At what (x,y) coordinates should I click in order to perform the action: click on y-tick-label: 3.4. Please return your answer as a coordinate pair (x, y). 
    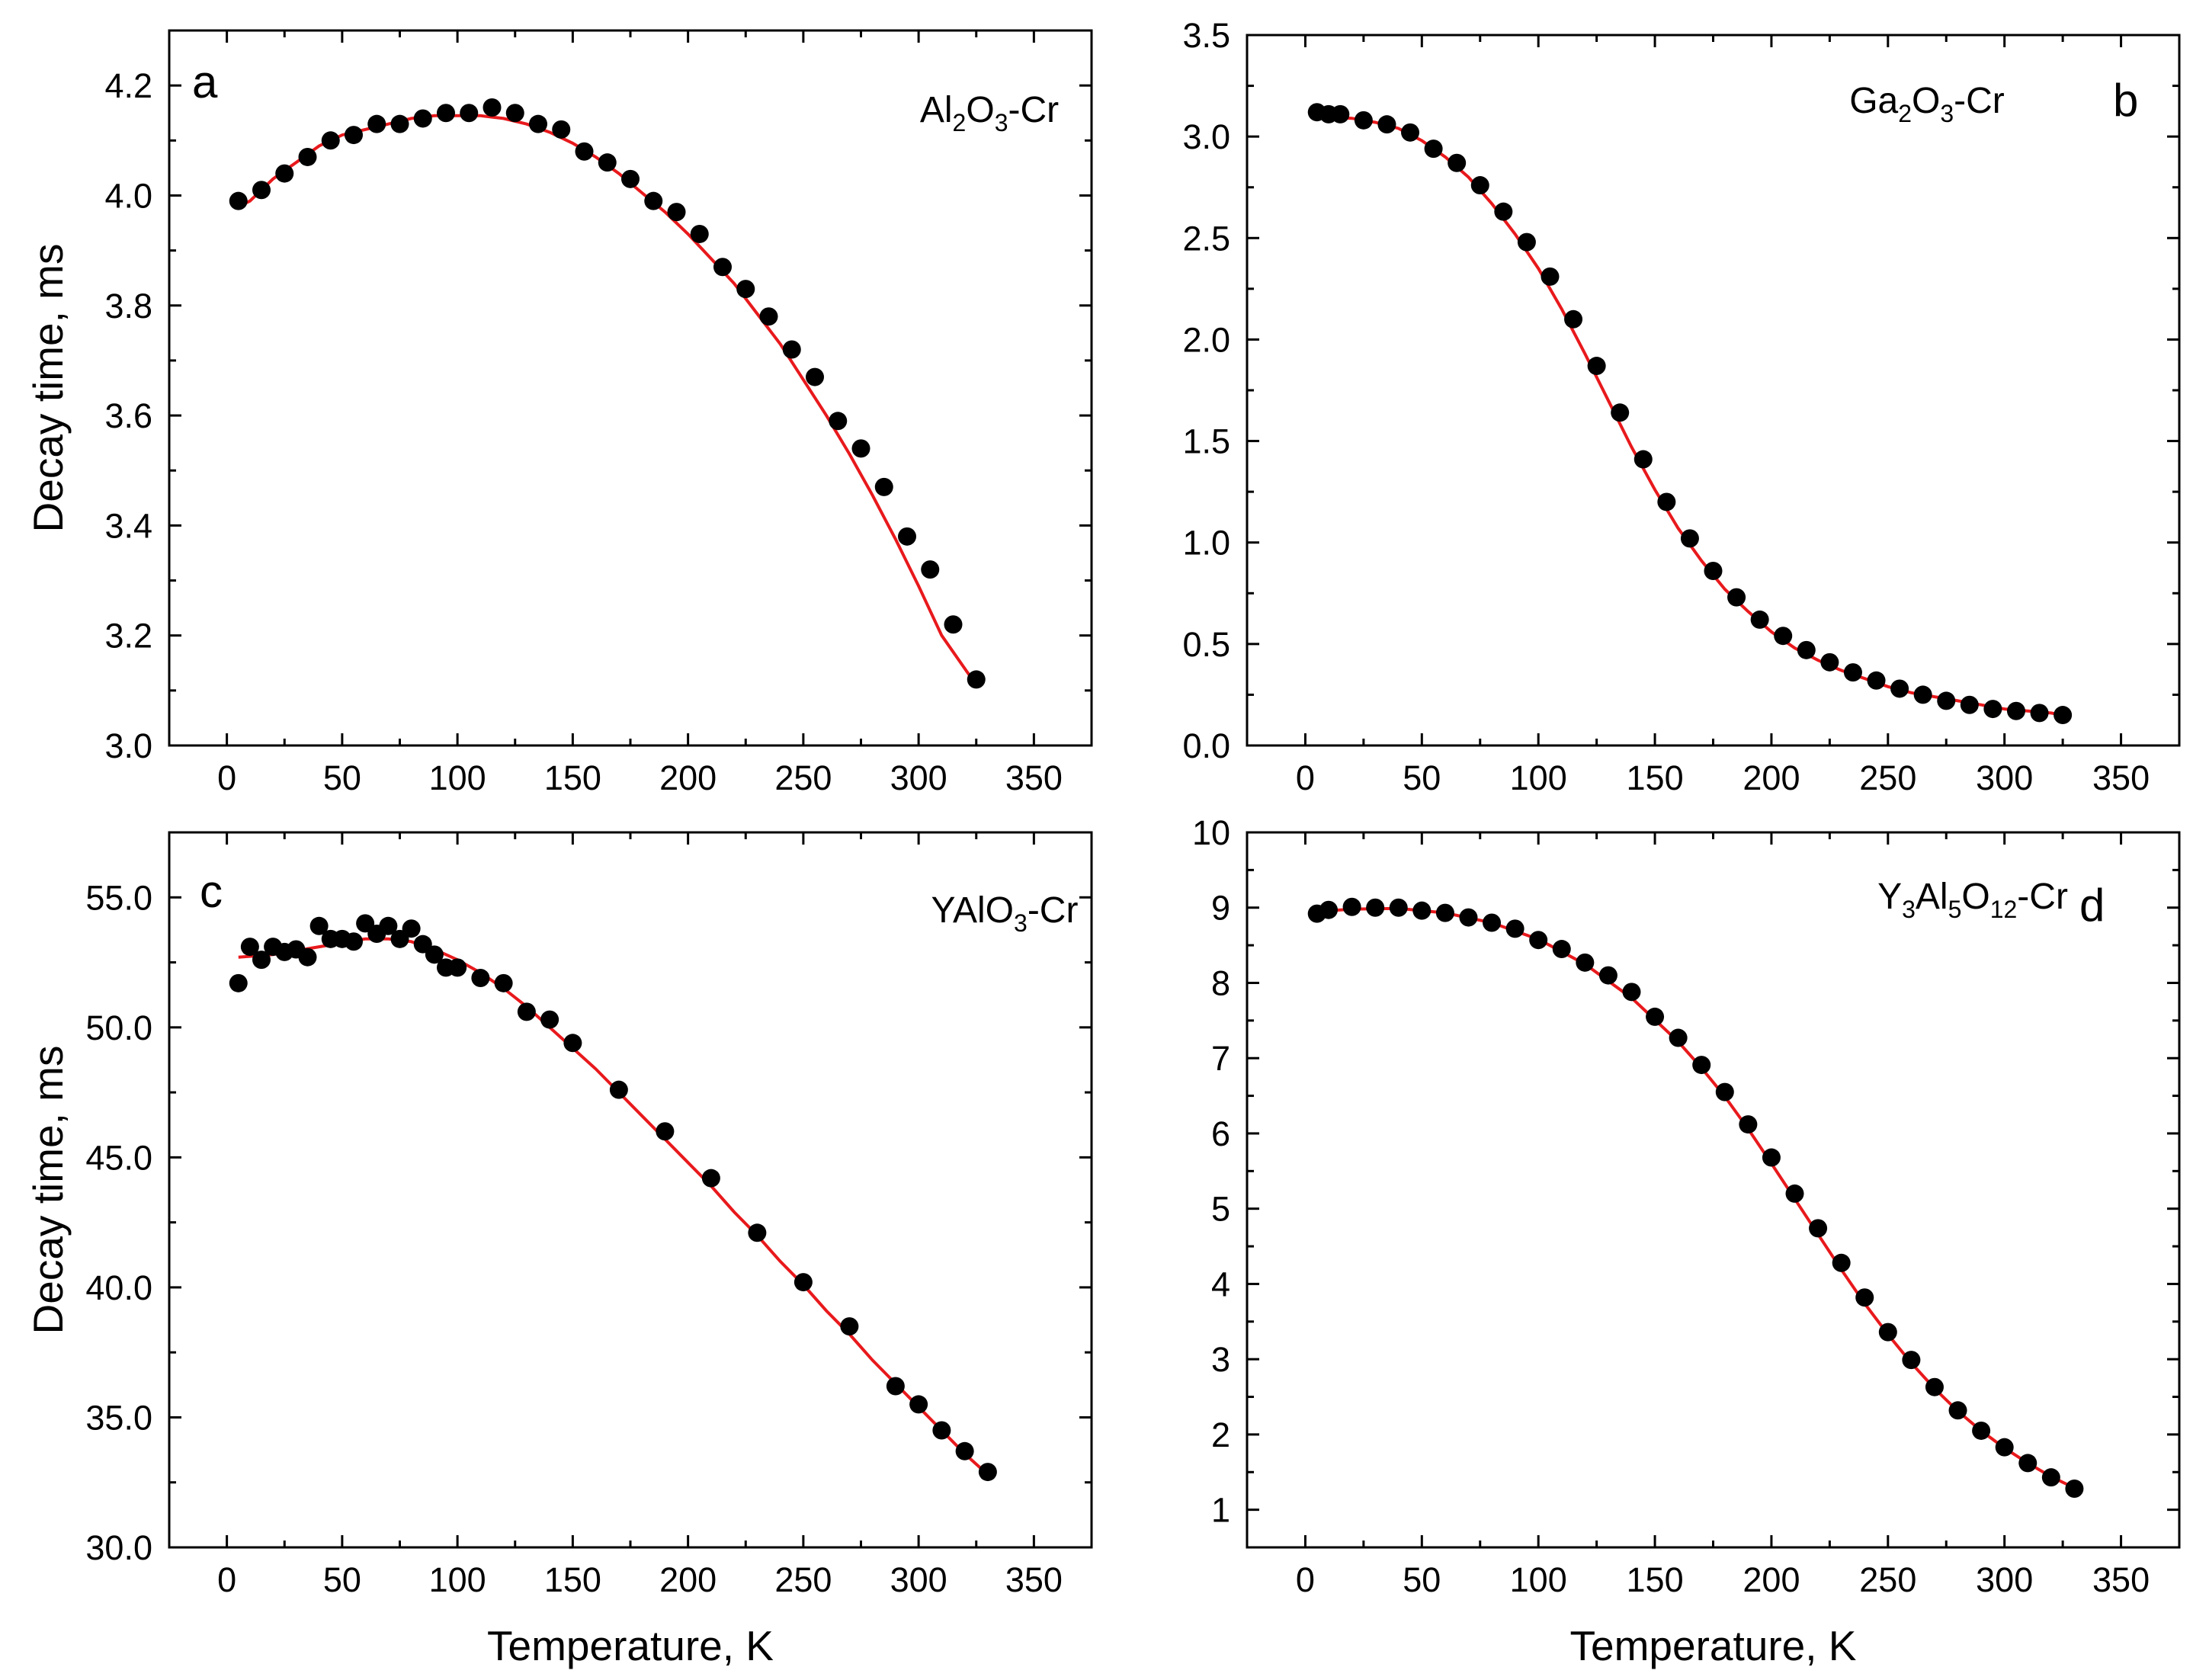
    Looking at the image, I should click on (128, 525).